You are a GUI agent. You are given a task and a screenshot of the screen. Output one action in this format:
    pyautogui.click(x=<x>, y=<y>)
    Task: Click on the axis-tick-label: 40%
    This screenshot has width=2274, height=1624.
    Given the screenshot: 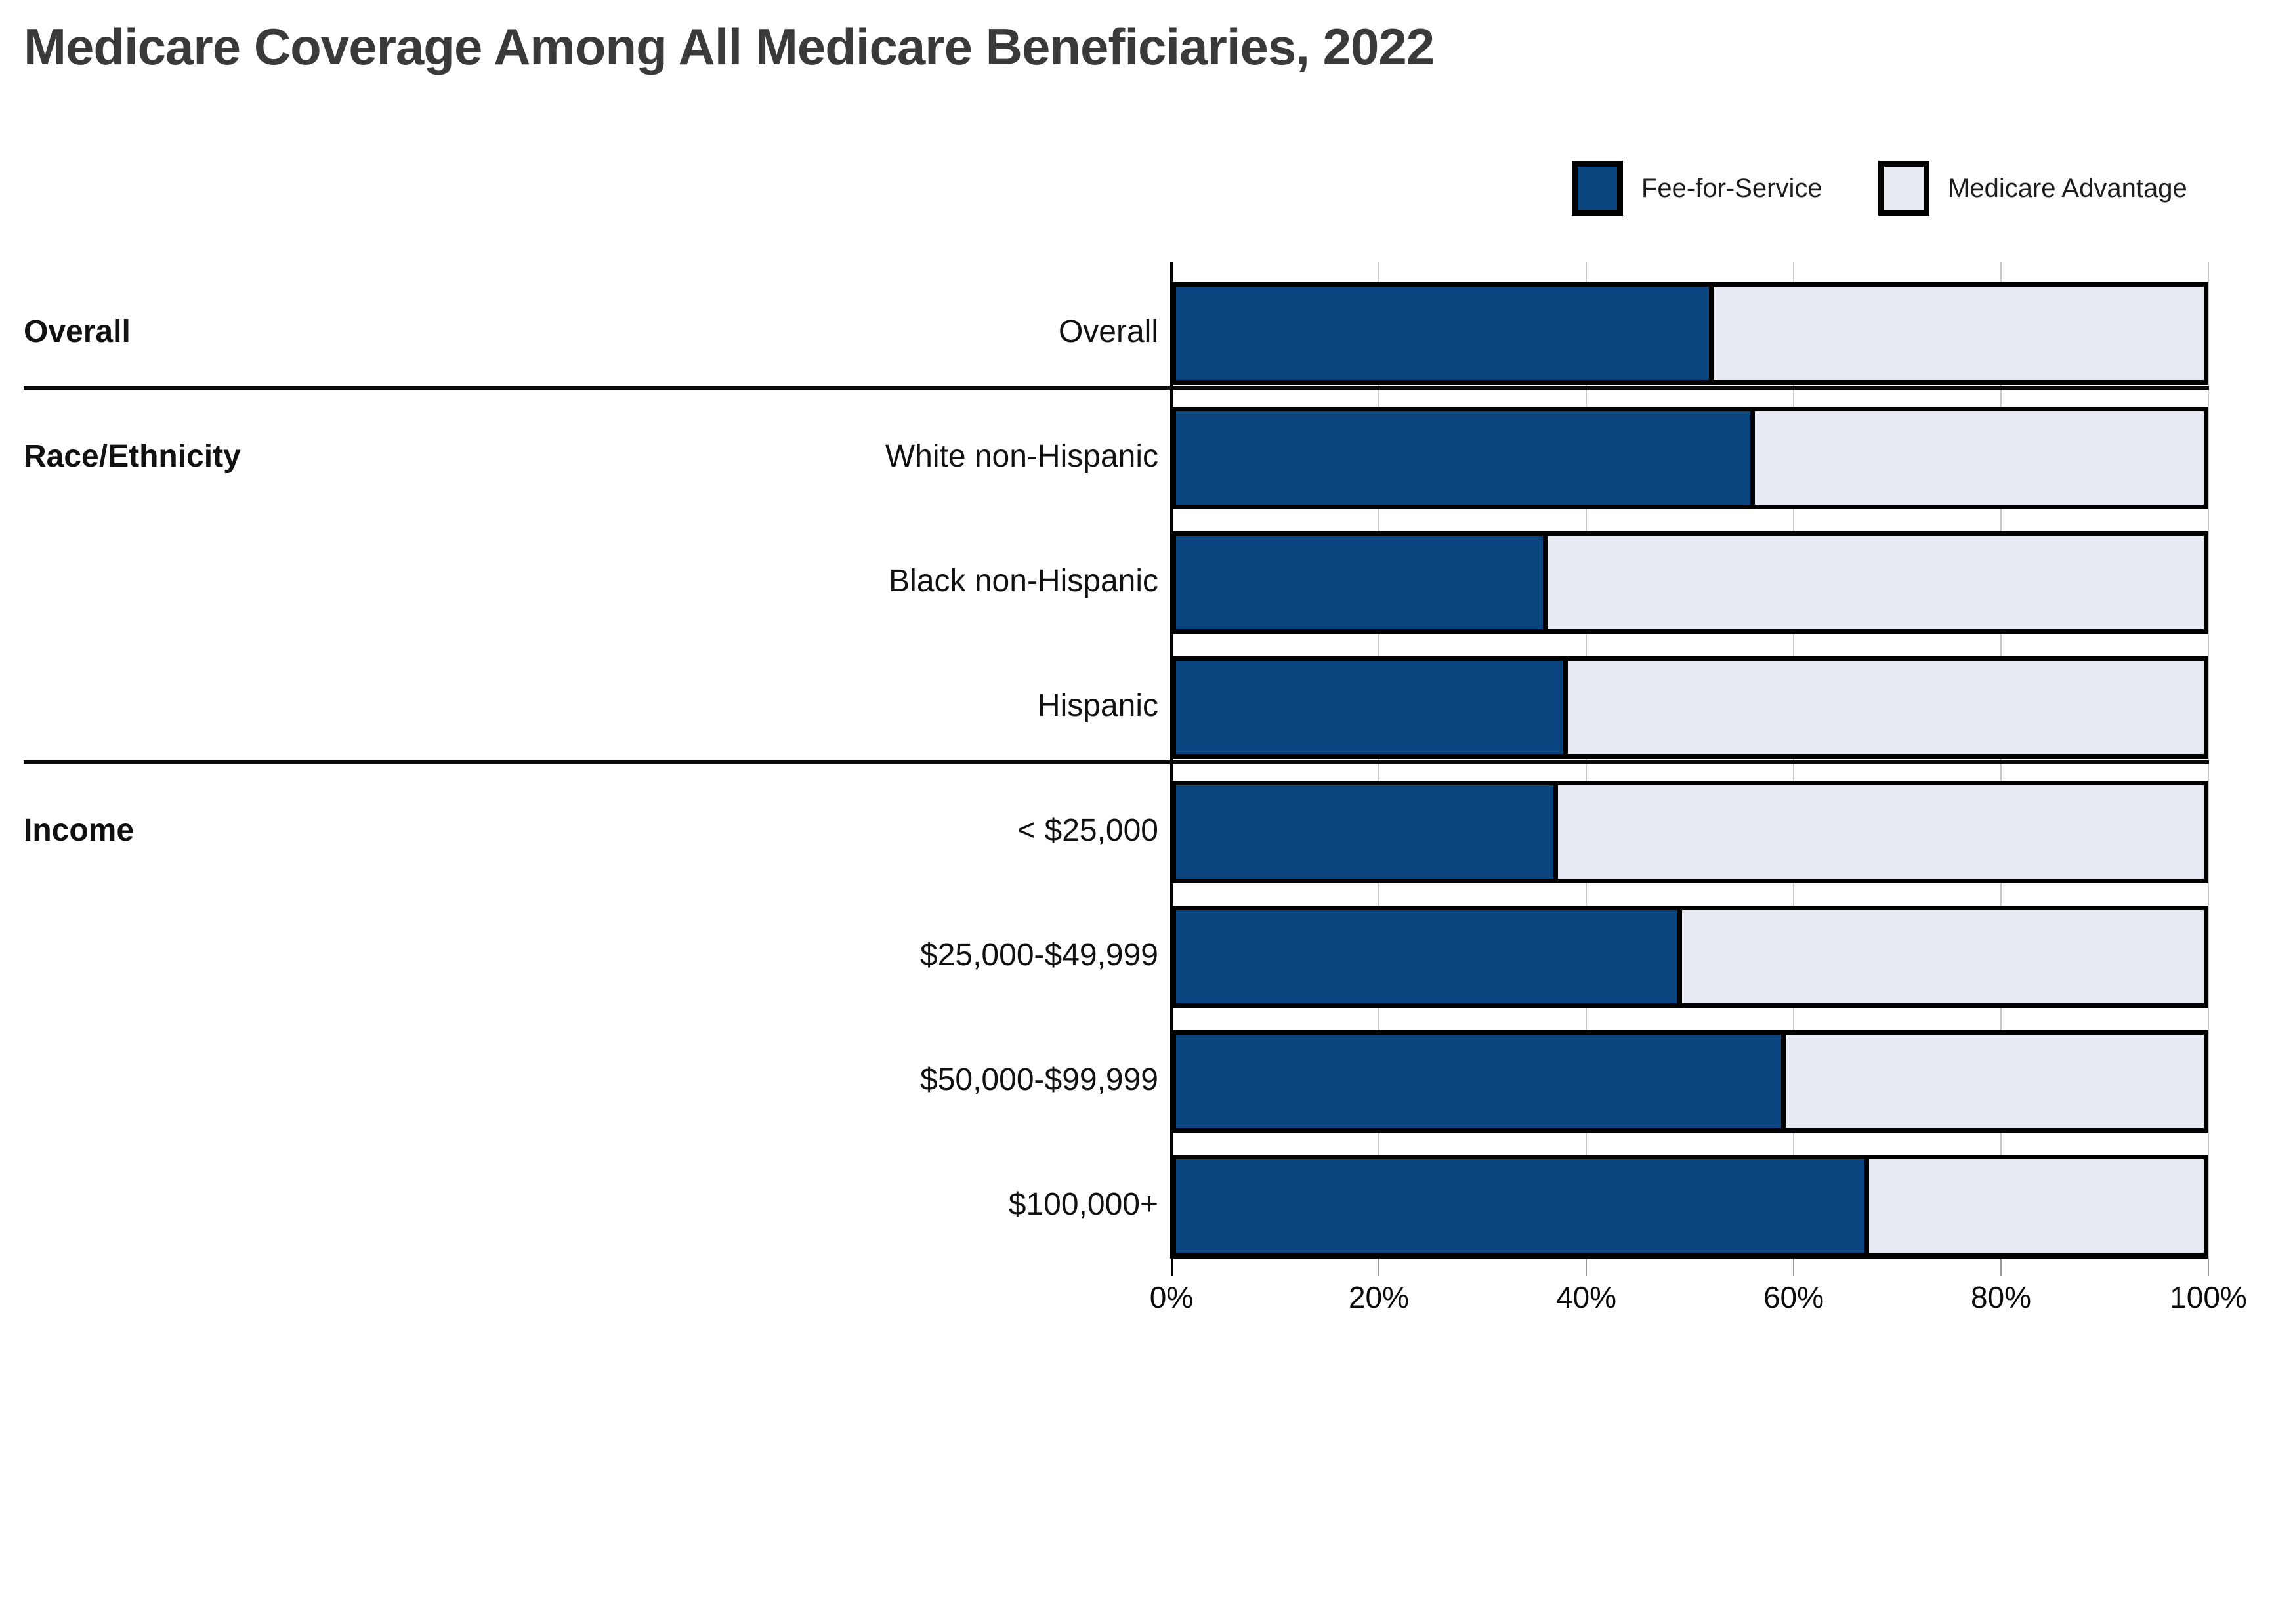 What is the action you would take?
    pyautogui.click(x=1586, y=1297)
    